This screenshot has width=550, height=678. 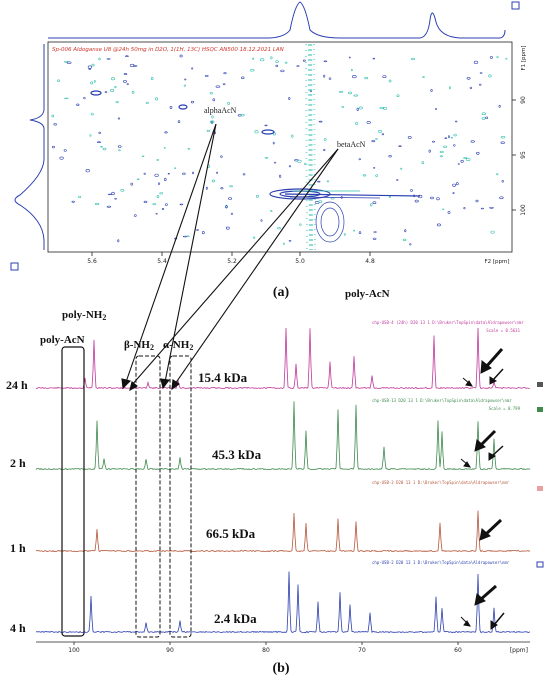 I want to click on trace-scale: Scale = 0.5631, so click(x=503, y=330).